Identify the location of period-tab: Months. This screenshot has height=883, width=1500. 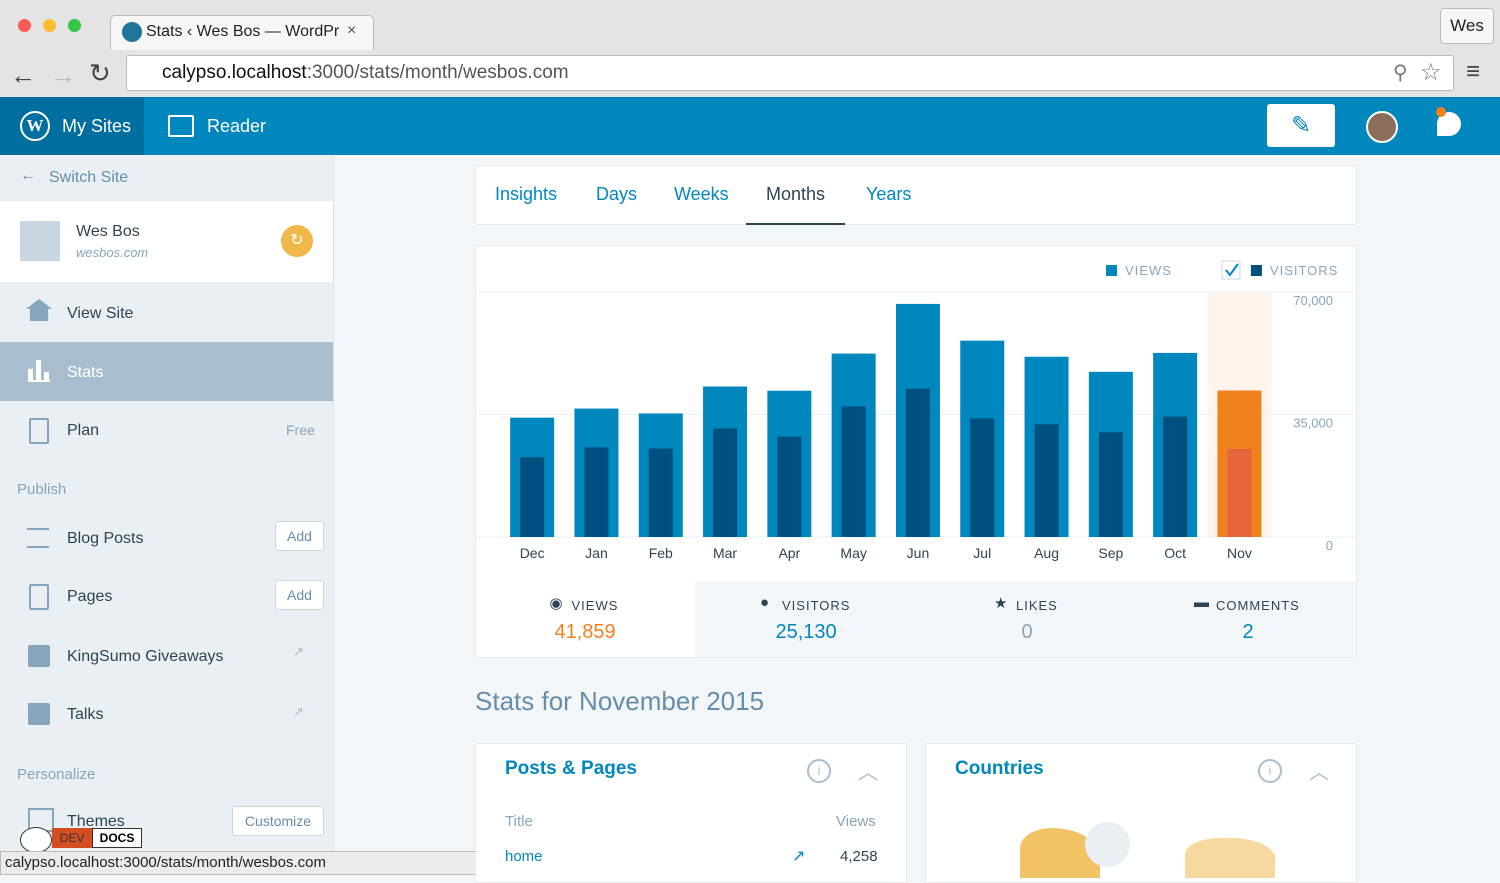
(796, 194).